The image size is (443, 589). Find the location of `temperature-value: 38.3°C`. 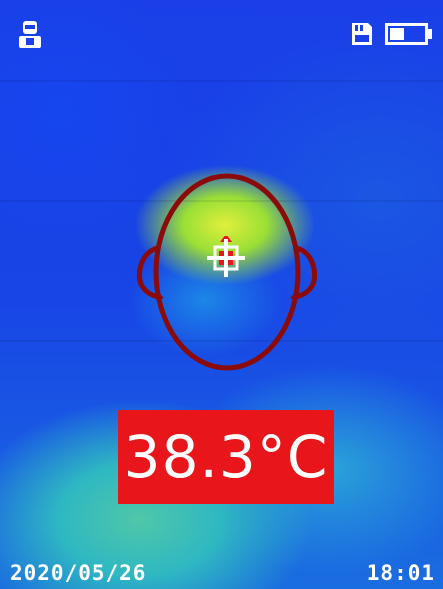

temperature-value: 38.3°C is located at coordinates (226, 457).